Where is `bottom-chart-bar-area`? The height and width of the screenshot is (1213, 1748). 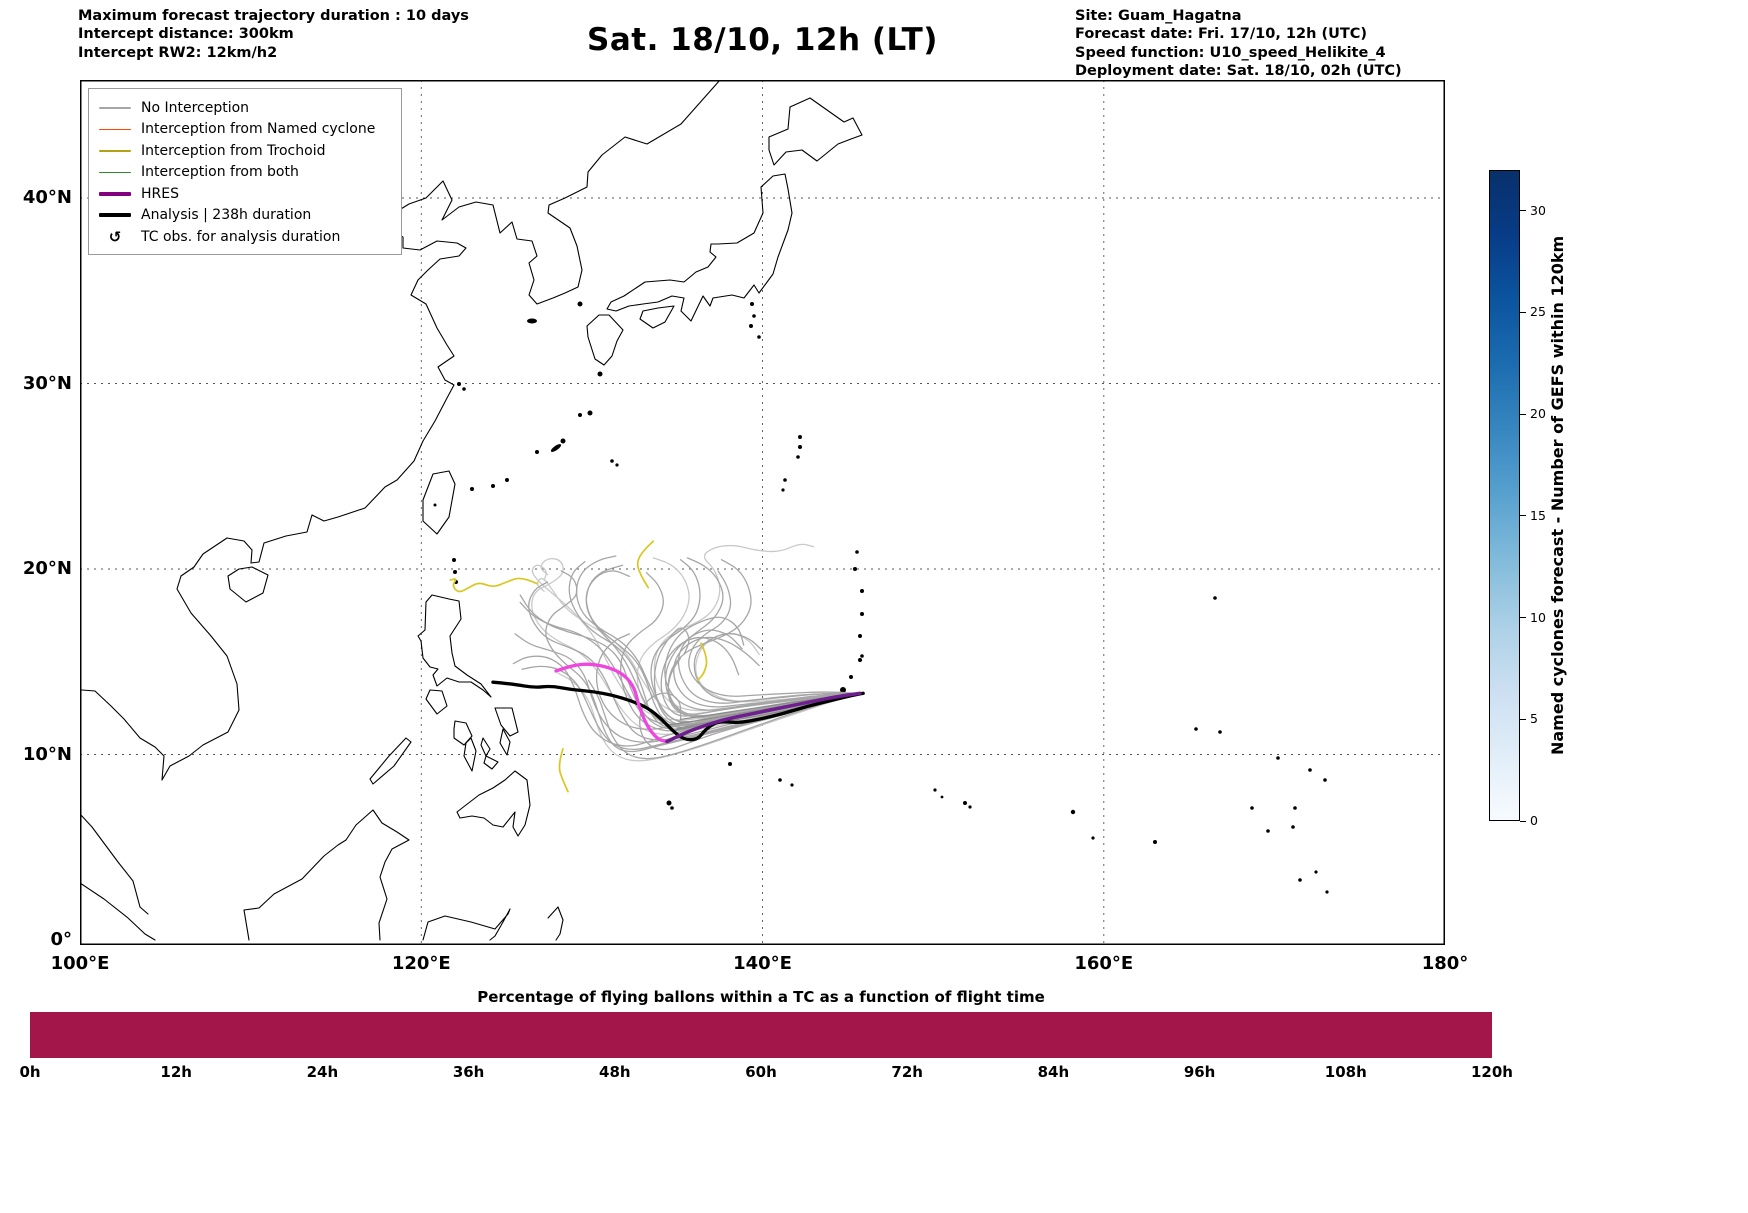 bottom-chart-bar-area is located at coordinates (761, 1035).